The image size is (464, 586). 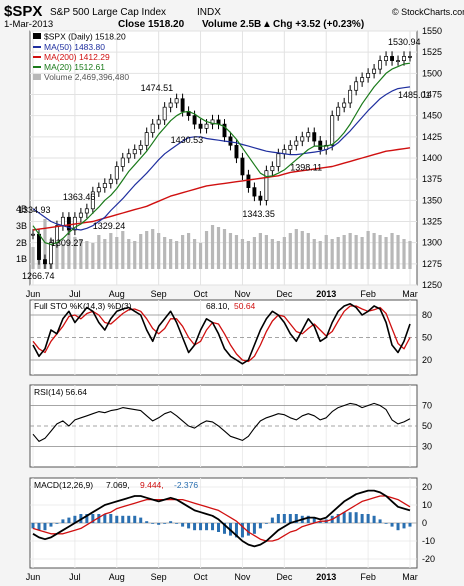 What do you see at coordinates (432, 137) in the screenshot?
I see `price-tick-label: 1425` at bounding box center [432, 137].